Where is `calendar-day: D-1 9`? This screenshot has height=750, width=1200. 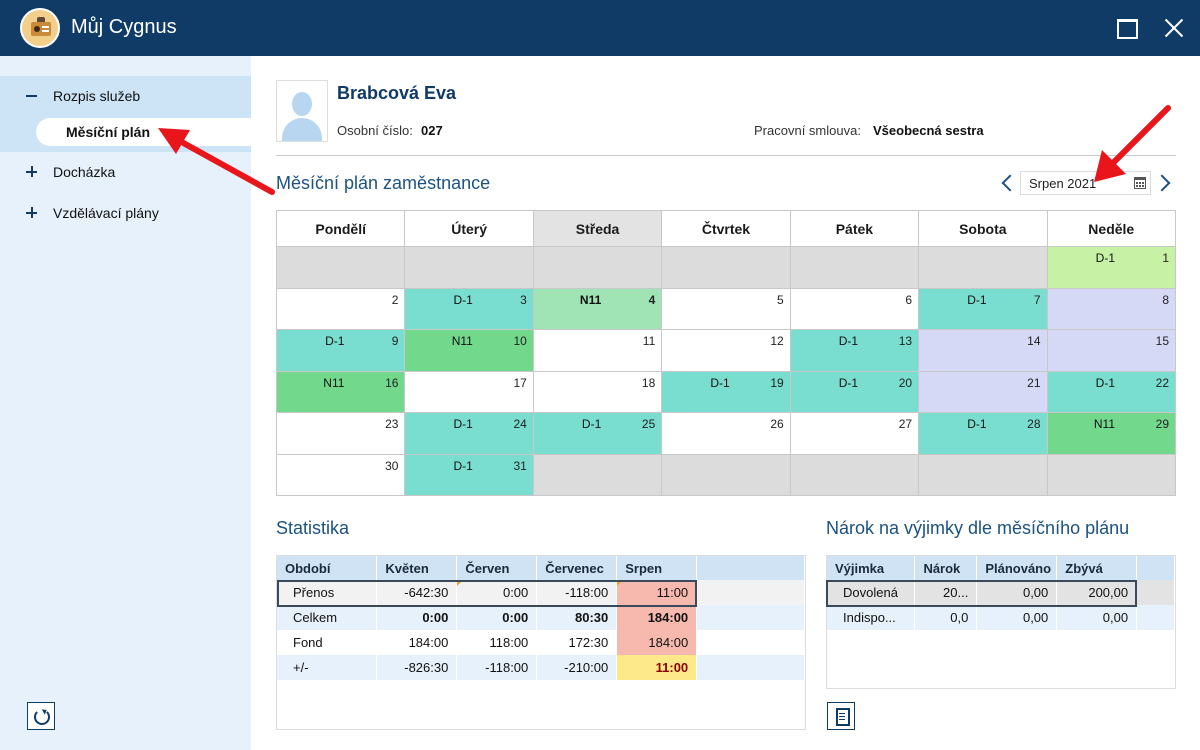 calendar-day: D-1 9 is located at coordinates (340, 350).